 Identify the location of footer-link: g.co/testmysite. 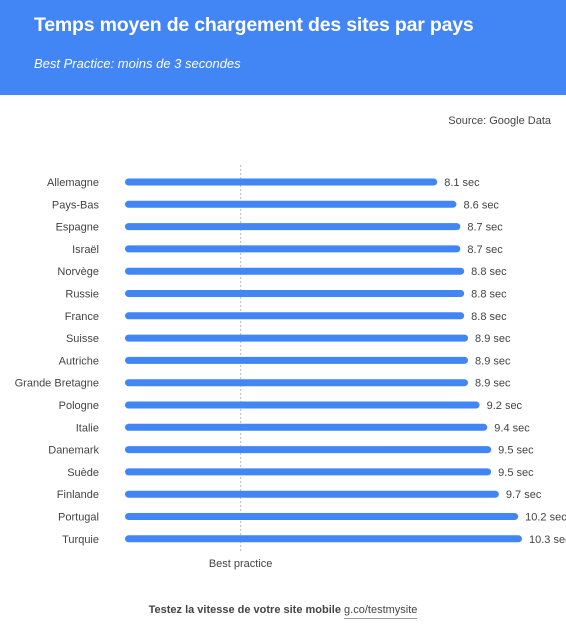
(381, 611).